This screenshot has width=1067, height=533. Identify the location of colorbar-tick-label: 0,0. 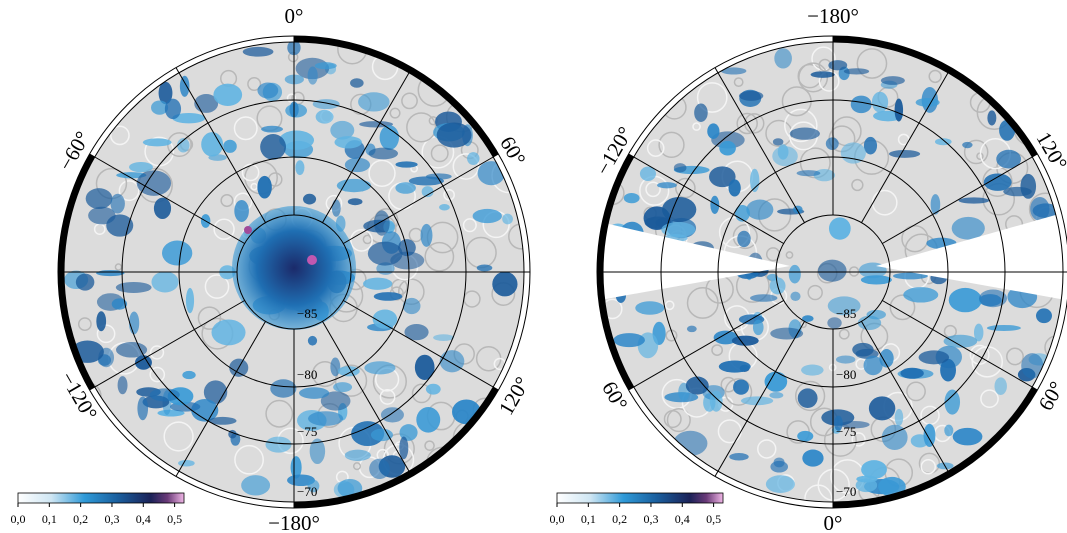
(557, 519).